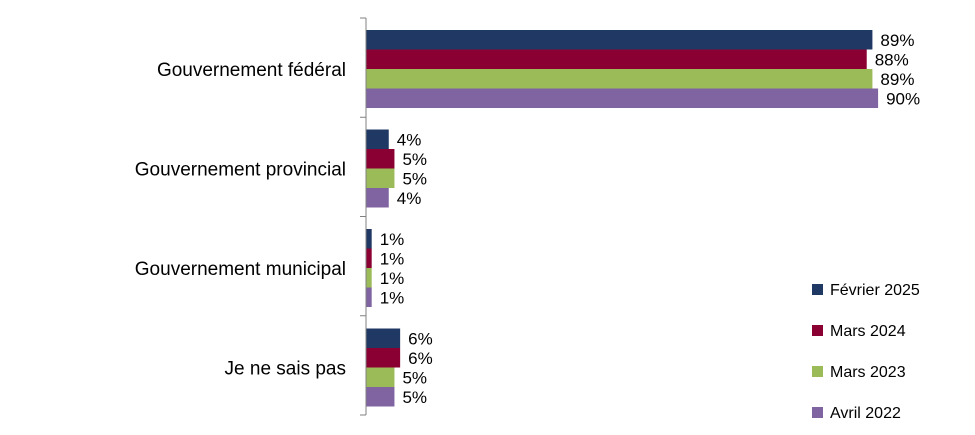 Image resolution: width=975 pixels, height=435 pixels. Describe the element at coordinates (892, 59) in the screenshot. I see `data-label: 88%` at that location.